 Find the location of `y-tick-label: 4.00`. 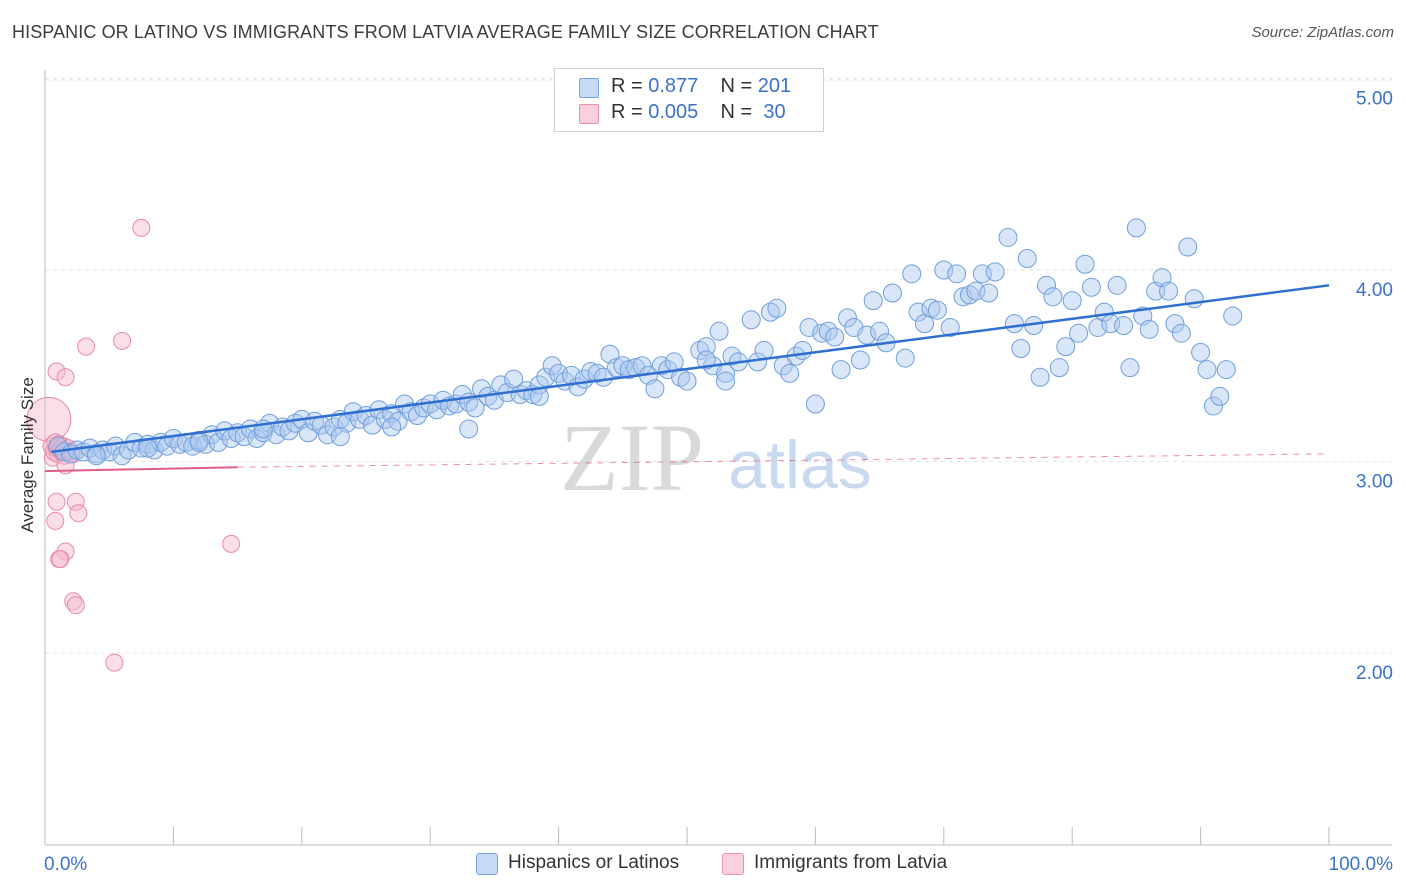

y-tick-label: 4.00 is located at coordinates (1374, 290).